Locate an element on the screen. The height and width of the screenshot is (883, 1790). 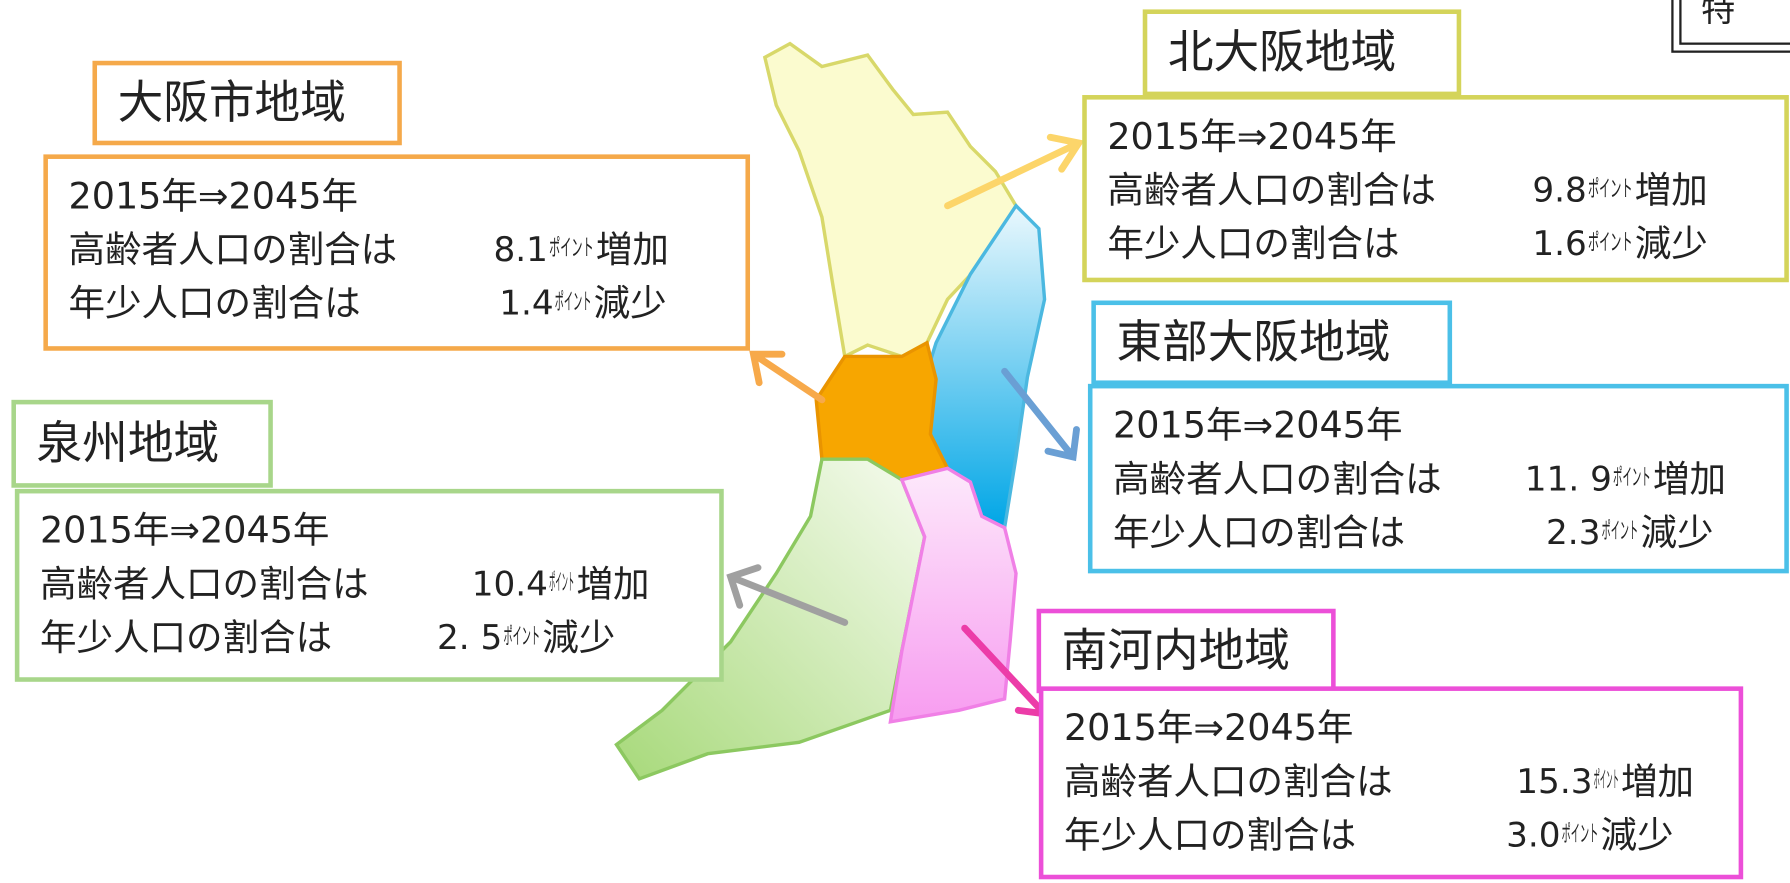
youth-value: 2.3 is located at coordinates (1573, 533).